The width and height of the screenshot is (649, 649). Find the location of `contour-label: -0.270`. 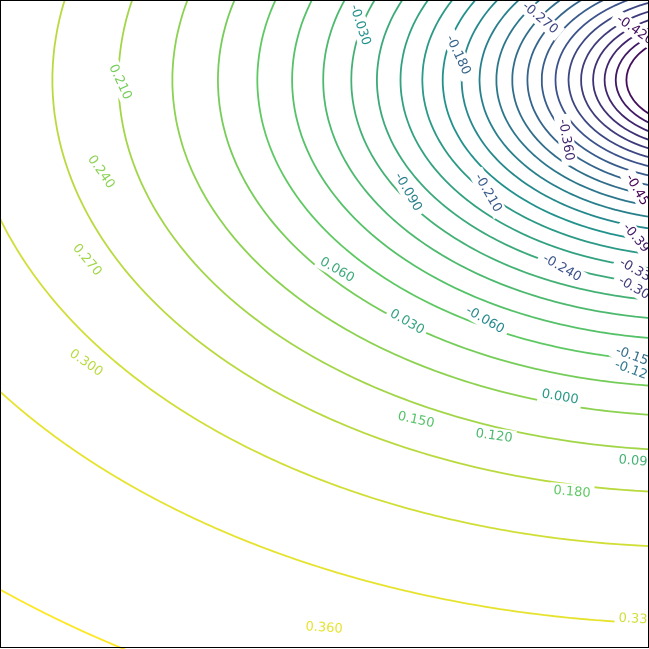

contour-label: -0.270 is located at coordinates (540, 18).